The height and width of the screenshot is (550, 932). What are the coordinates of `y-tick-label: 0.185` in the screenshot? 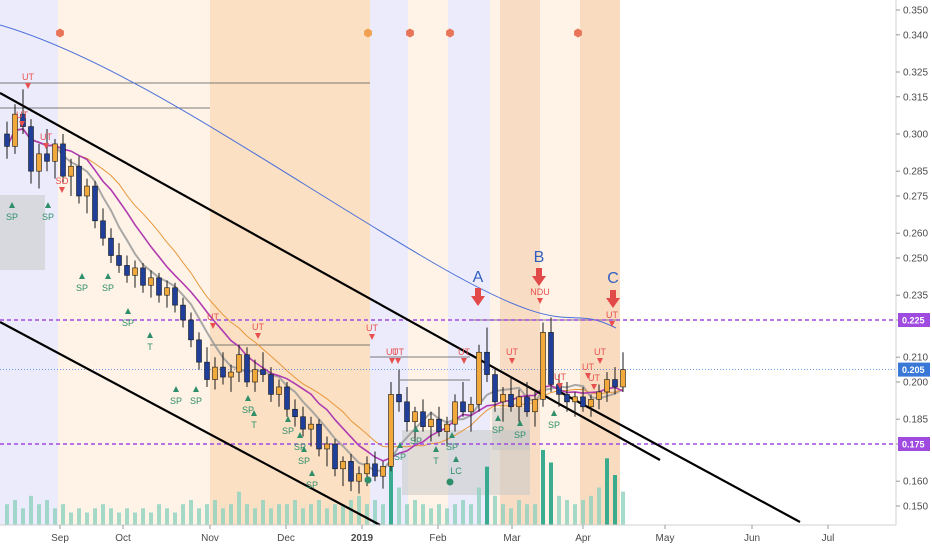 It's located at (915, 420).